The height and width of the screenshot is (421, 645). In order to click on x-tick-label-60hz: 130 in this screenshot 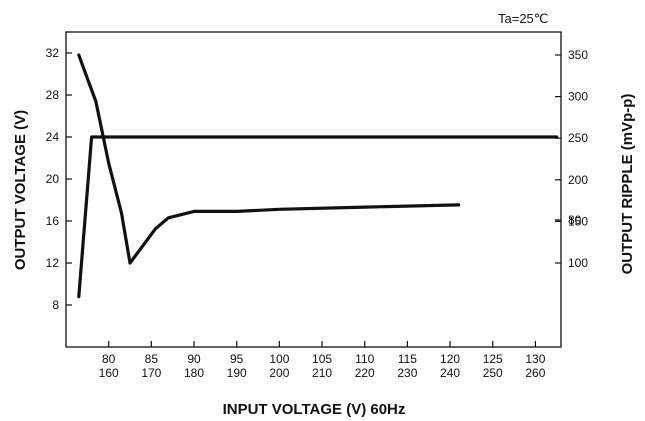, I will do `click(535, 359)`.